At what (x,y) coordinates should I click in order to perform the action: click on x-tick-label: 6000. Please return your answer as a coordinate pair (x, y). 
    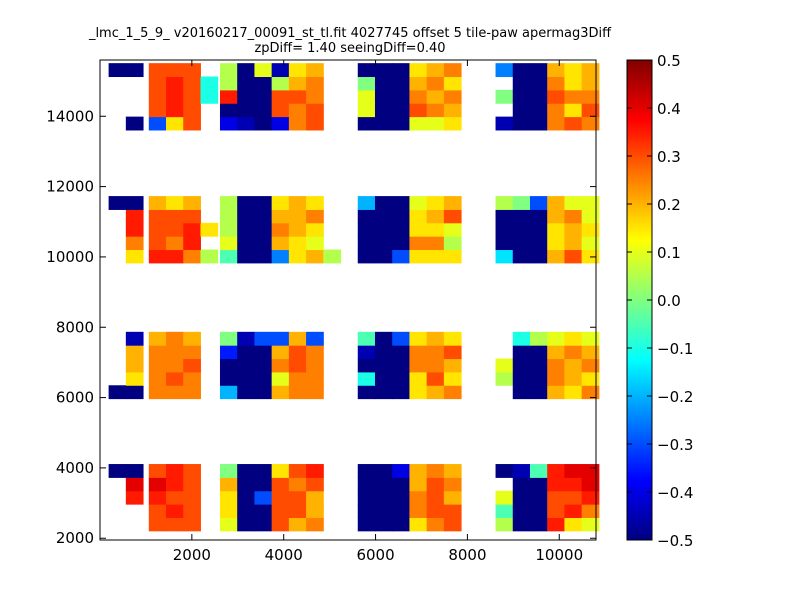
    Looking at the image, I should click on (375, 555).